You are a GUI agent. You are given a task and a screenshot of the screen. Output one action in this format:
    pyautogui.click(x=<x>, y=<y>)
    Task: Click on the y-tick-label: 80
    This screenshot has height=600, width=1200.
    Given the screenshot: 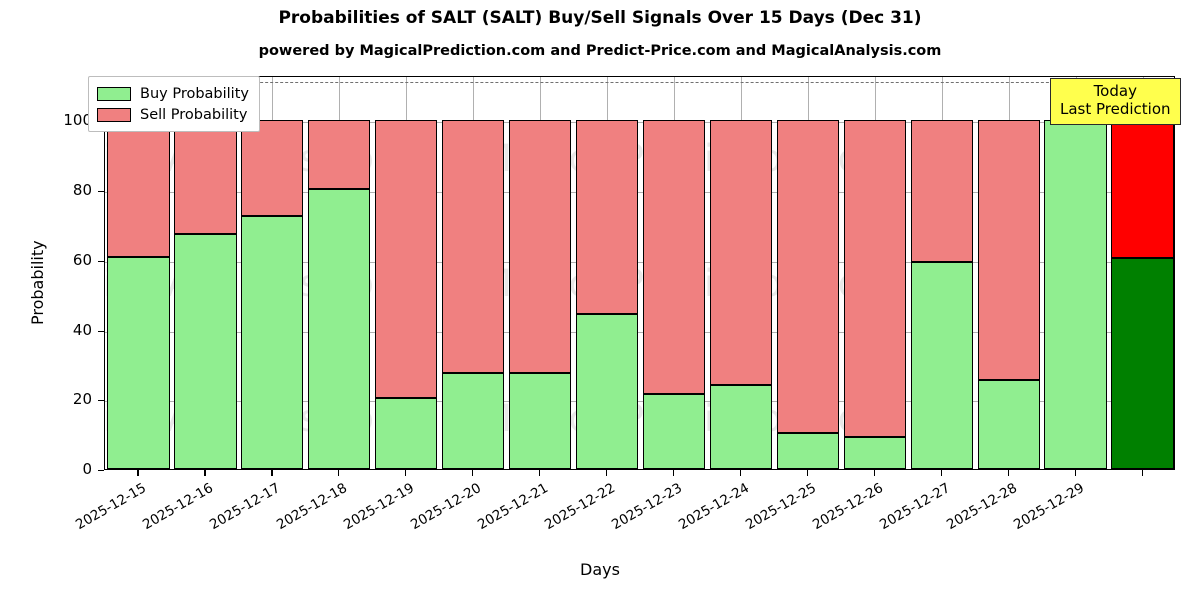 What is the action you would take?
    pyautogui.click(x=82, y=190)
    